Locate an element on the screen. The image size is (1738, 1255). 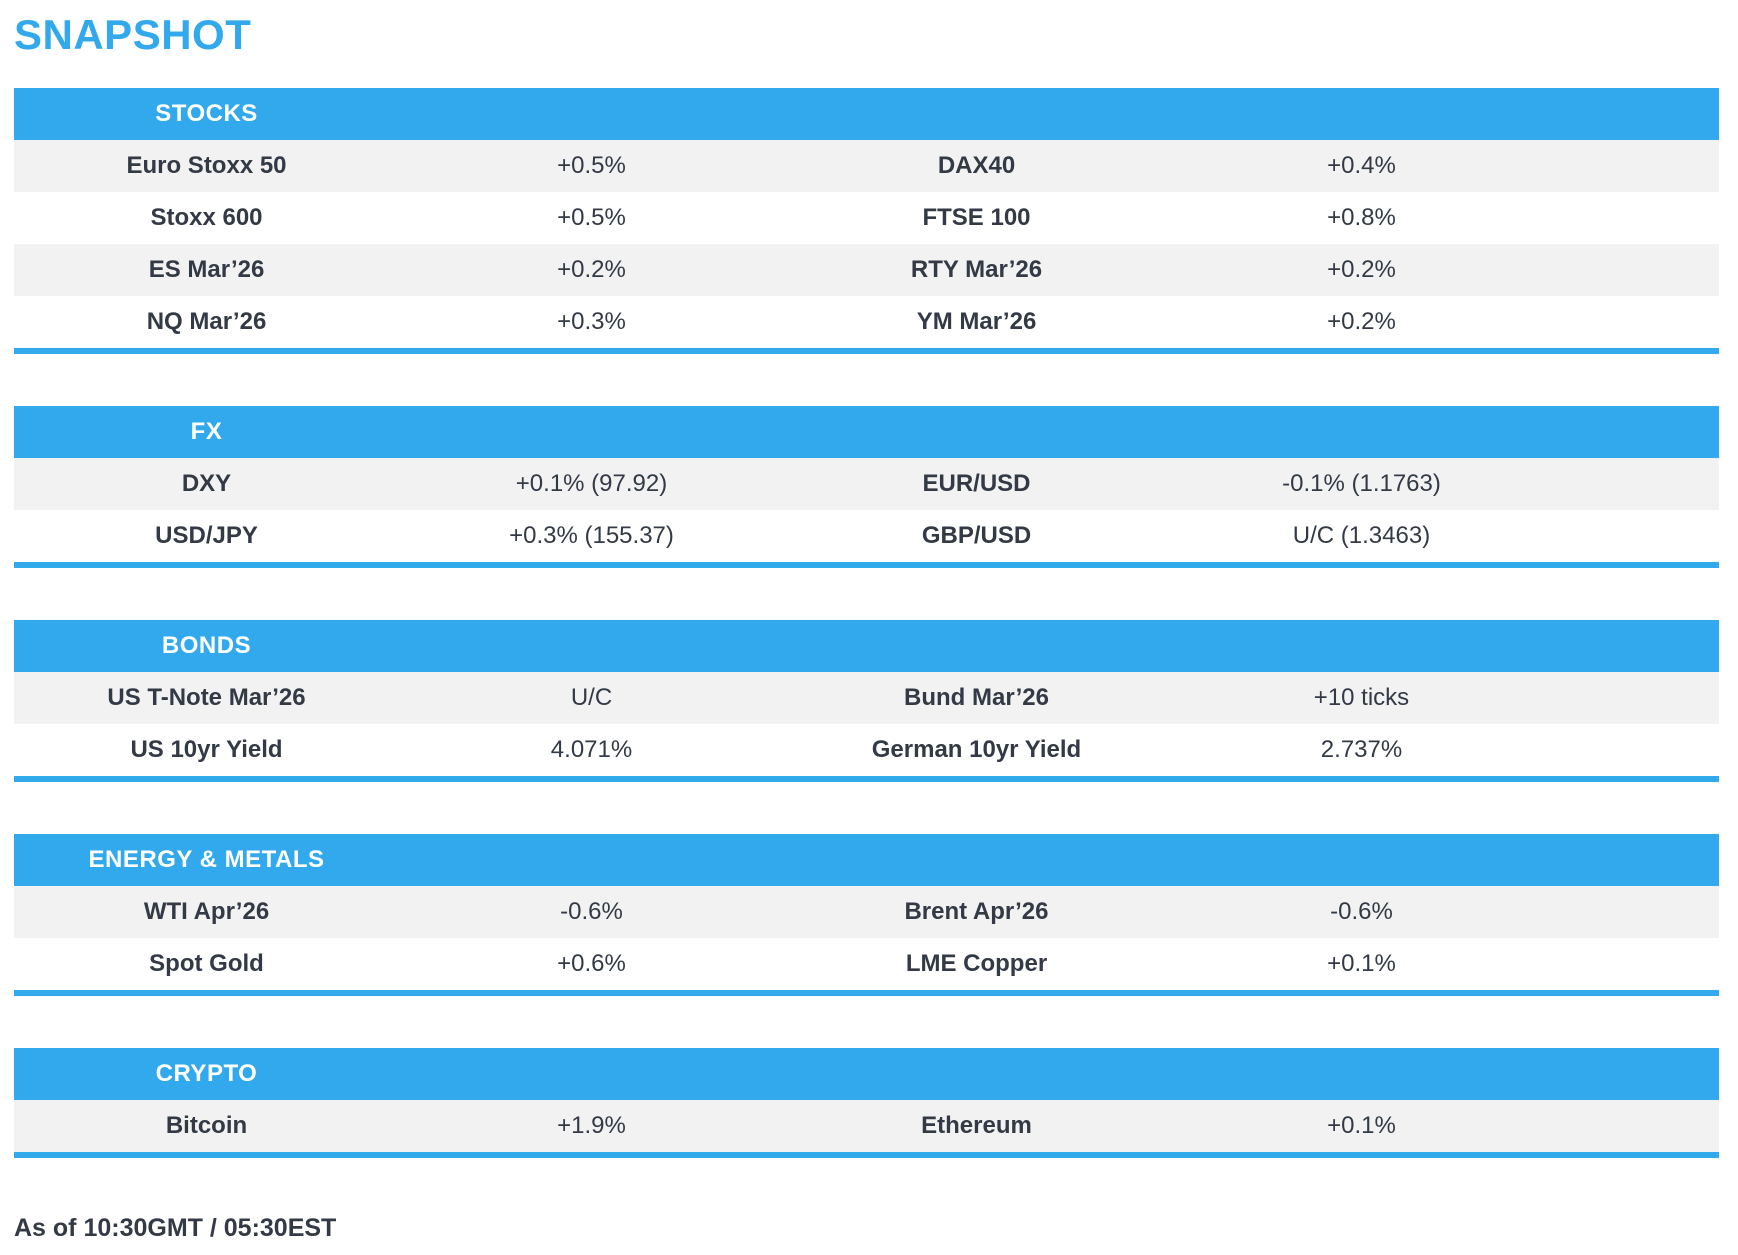
section-header-label: CRYPTO is located at coordinates (206, 1073).